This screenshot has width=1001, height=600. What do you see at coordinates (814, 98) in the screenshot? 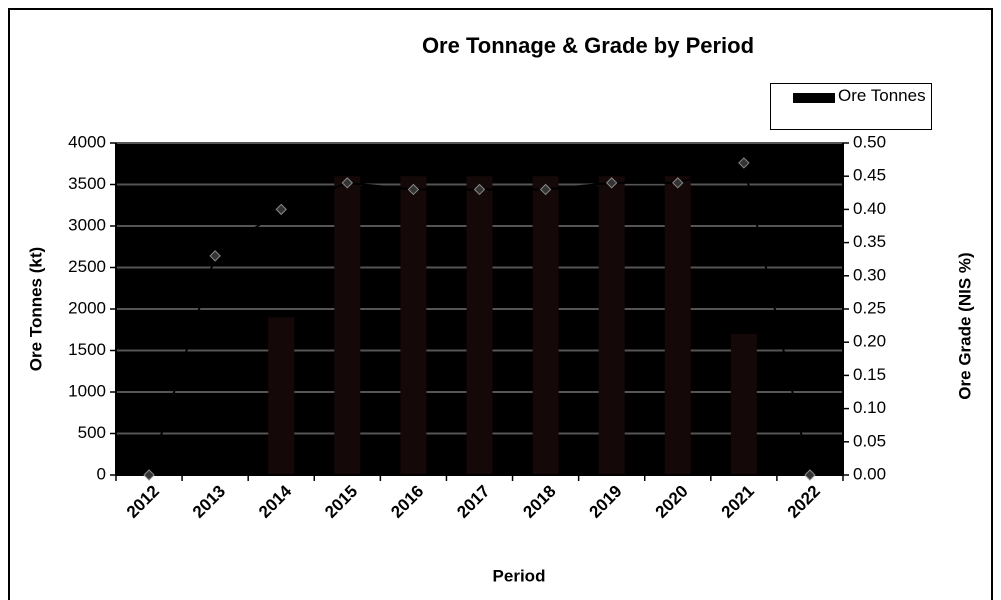
I see `legend-swatch` at bounding box center [814, 98].